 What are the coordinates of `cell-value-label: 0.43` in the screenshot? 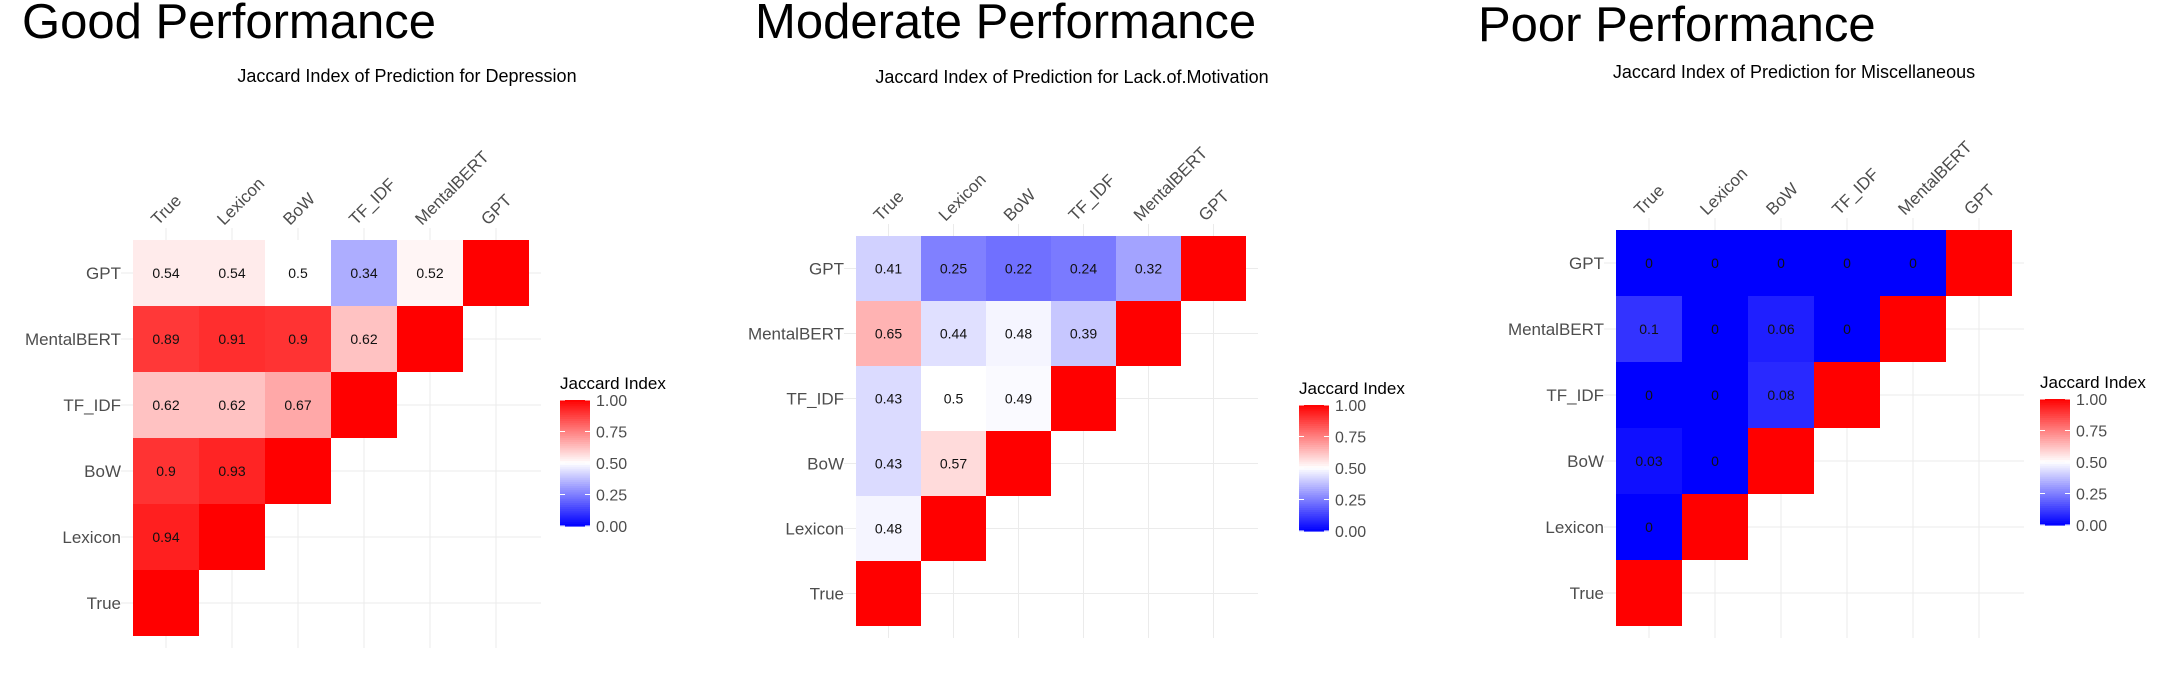 It's located at (888, 399).